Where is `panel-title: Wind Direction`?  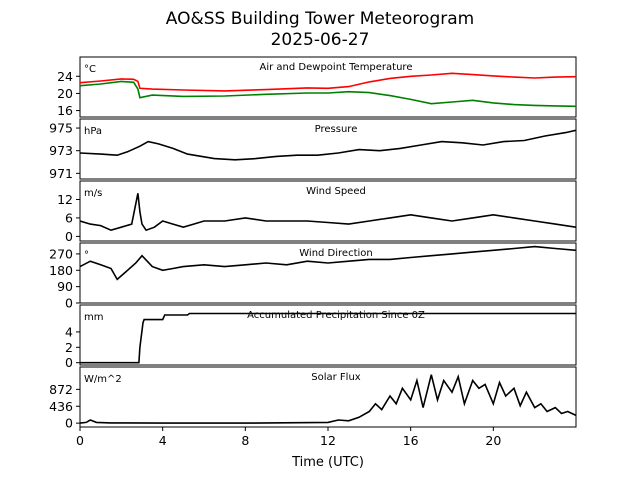 panel-title: Wind Direction is located at coordinates (336, 253).